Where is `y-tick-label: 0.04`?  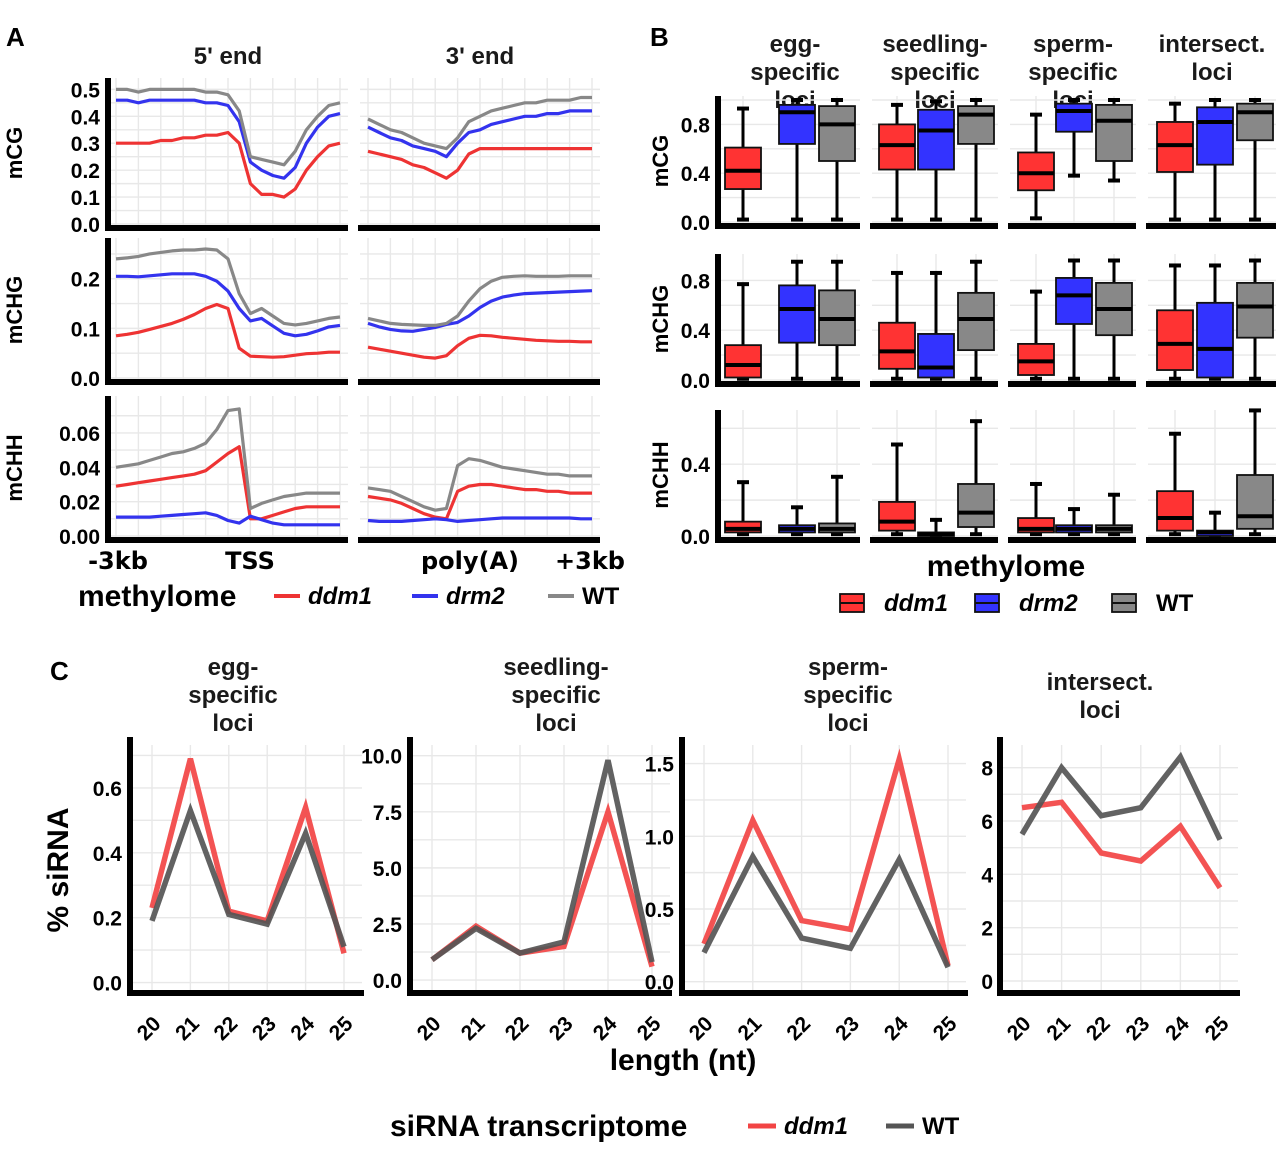 y-tick-label: 0.04 is located at coordinates (79, 468).